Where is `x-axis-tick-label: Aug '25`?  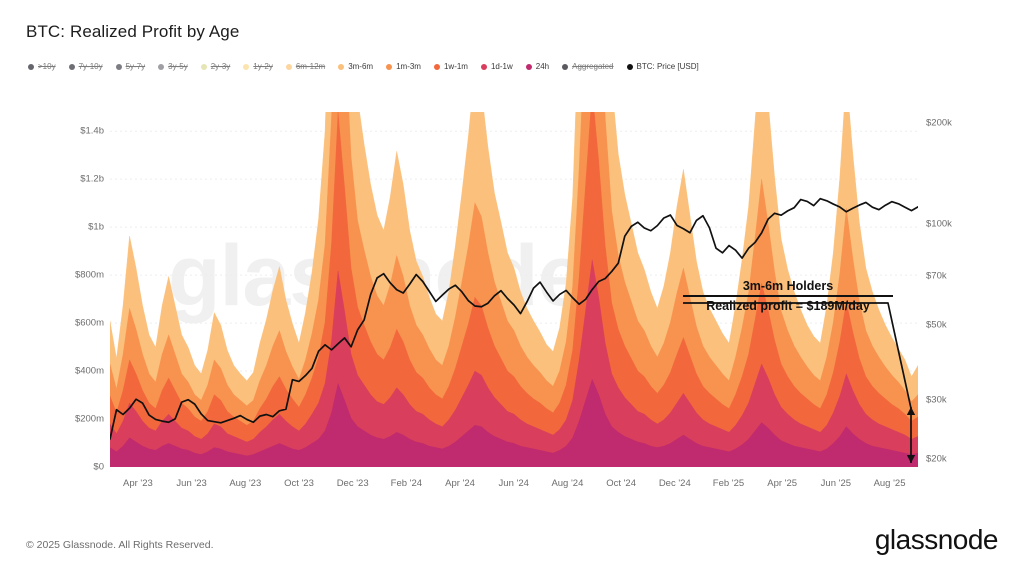 x-axis-tick-label: Aug '25 is located at coordinates (889, 483).